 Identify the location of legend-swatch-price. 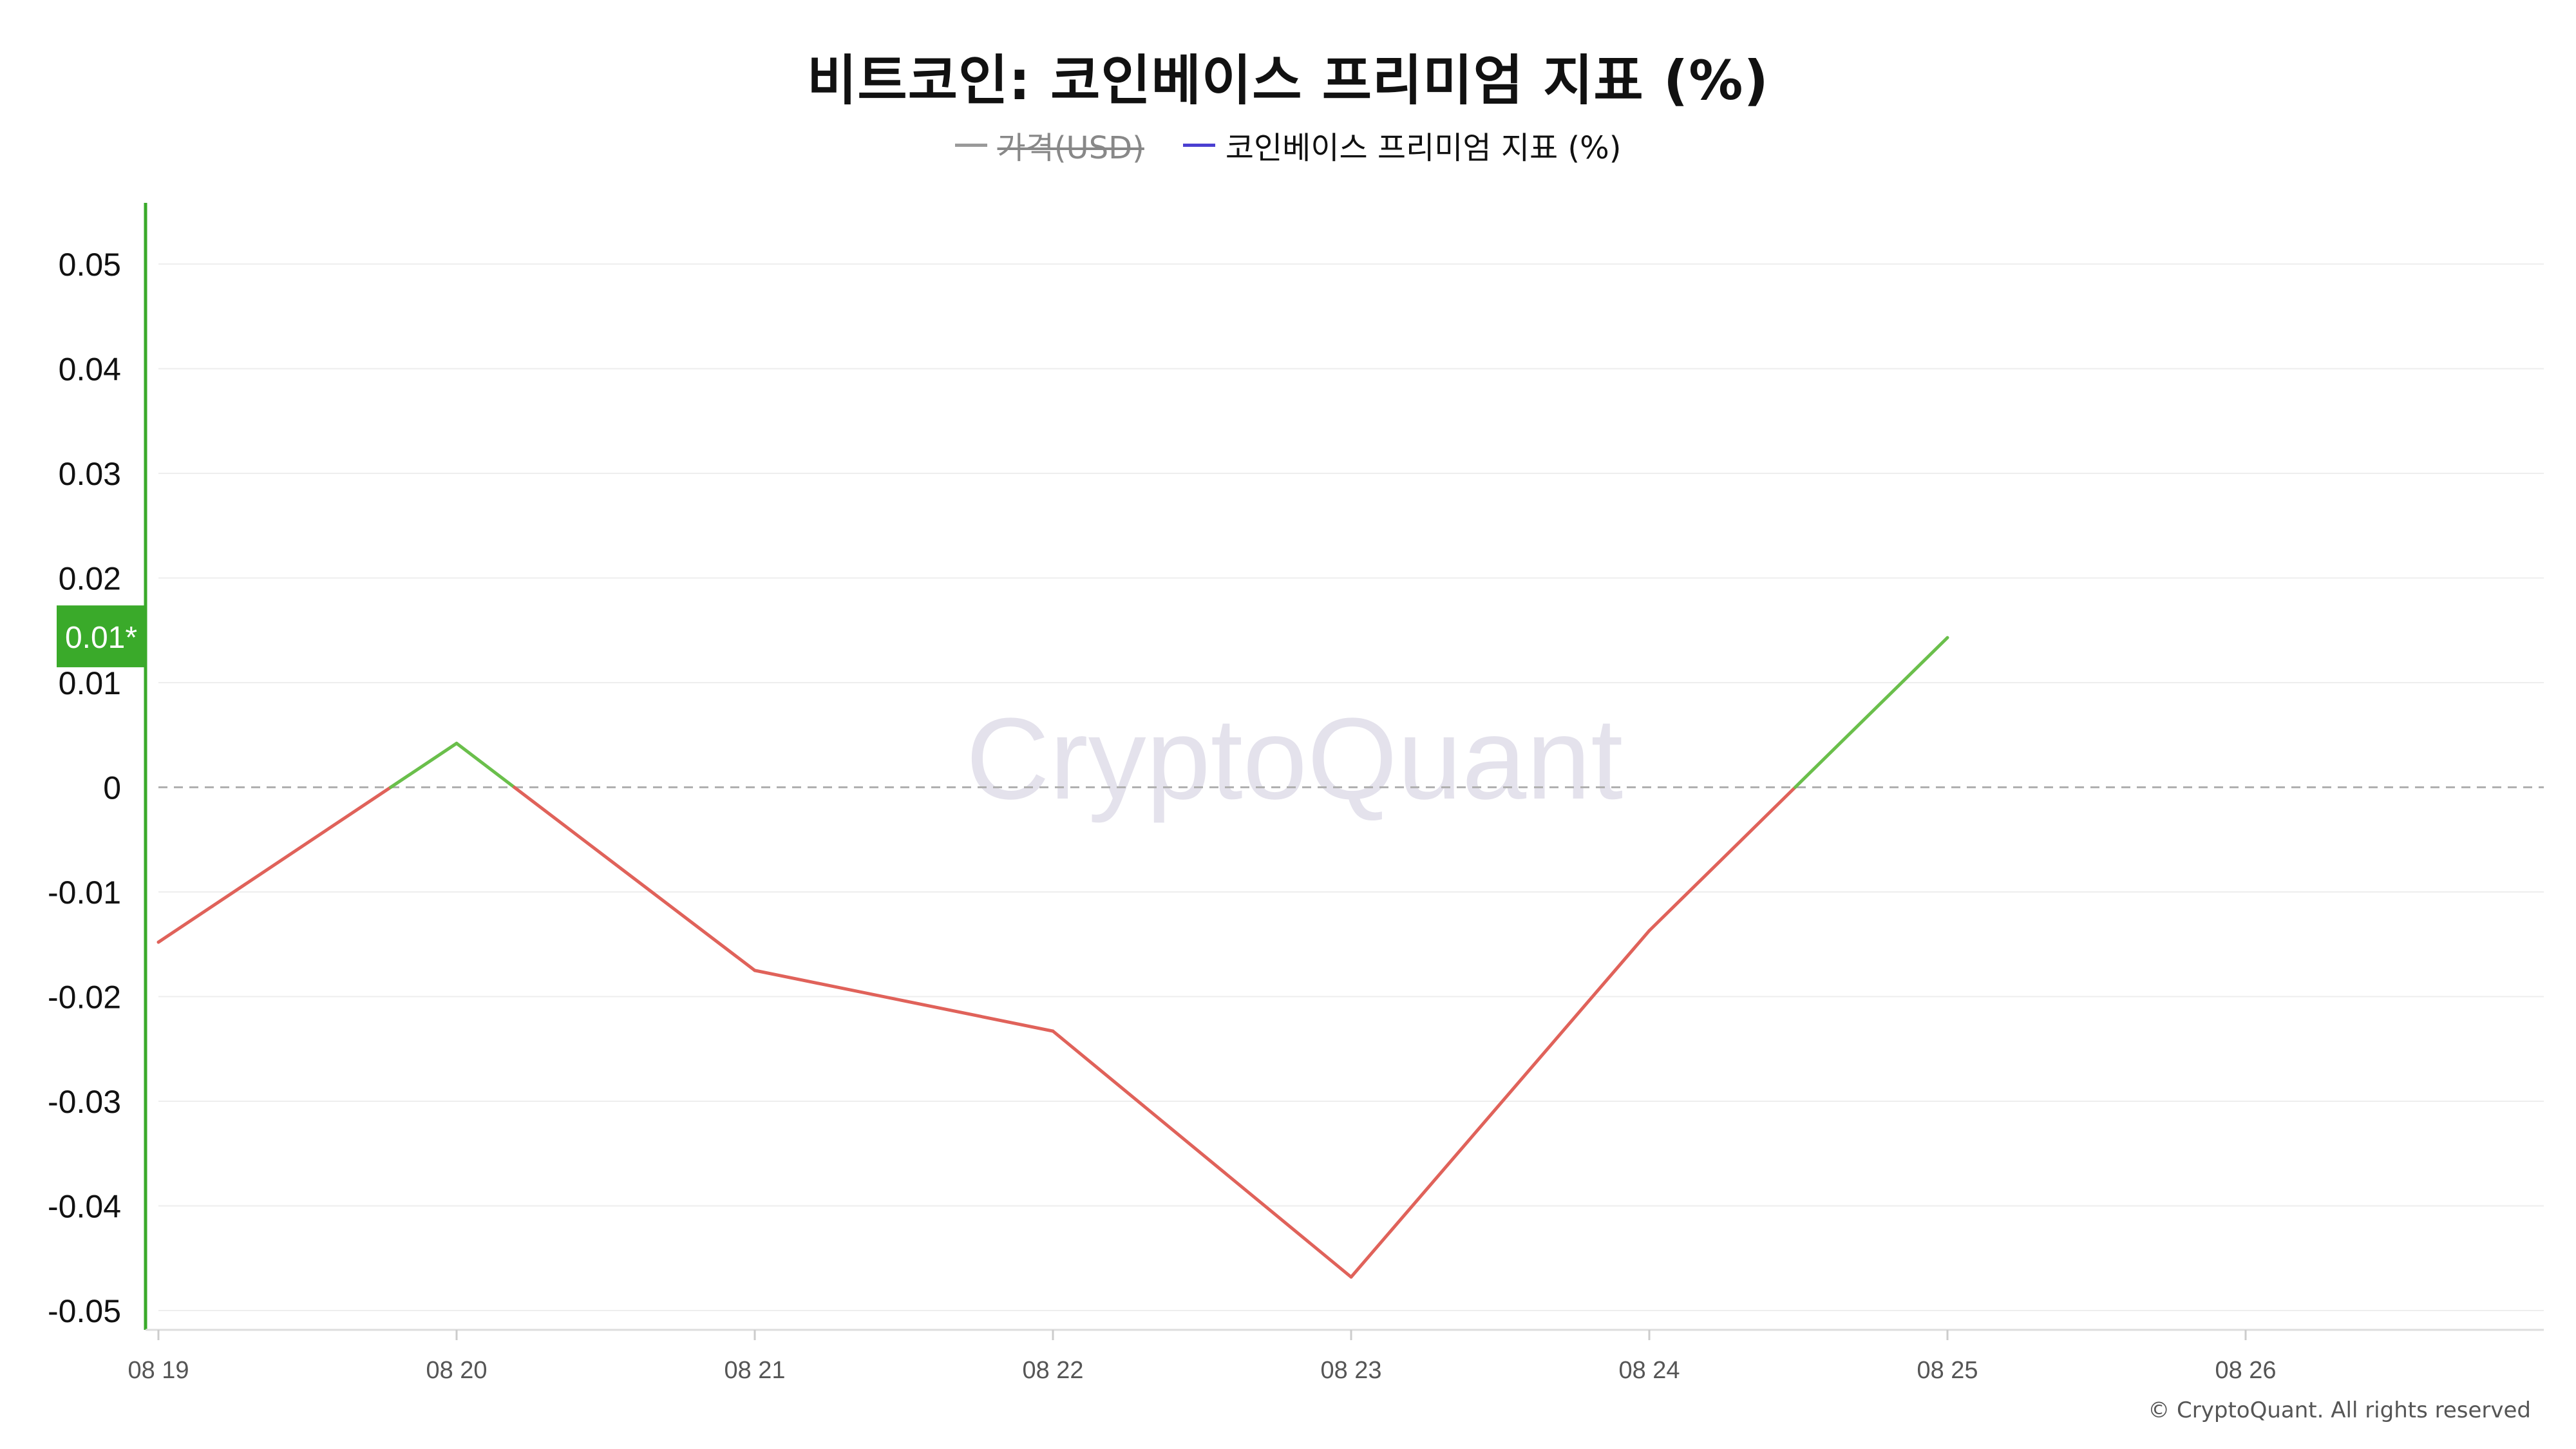
(971, 145).